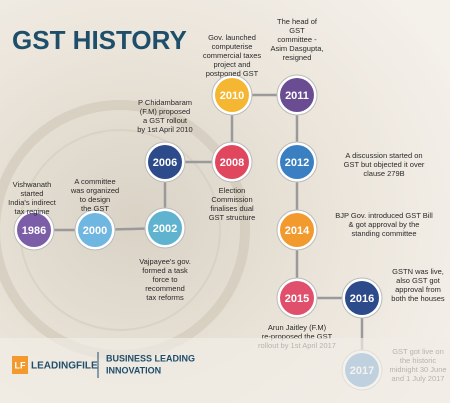 The height and width of the screenshot is (403, 450). Describe the element at coordinates (297, 21) in the screenshot. I see `event-text: The head of` at that location.